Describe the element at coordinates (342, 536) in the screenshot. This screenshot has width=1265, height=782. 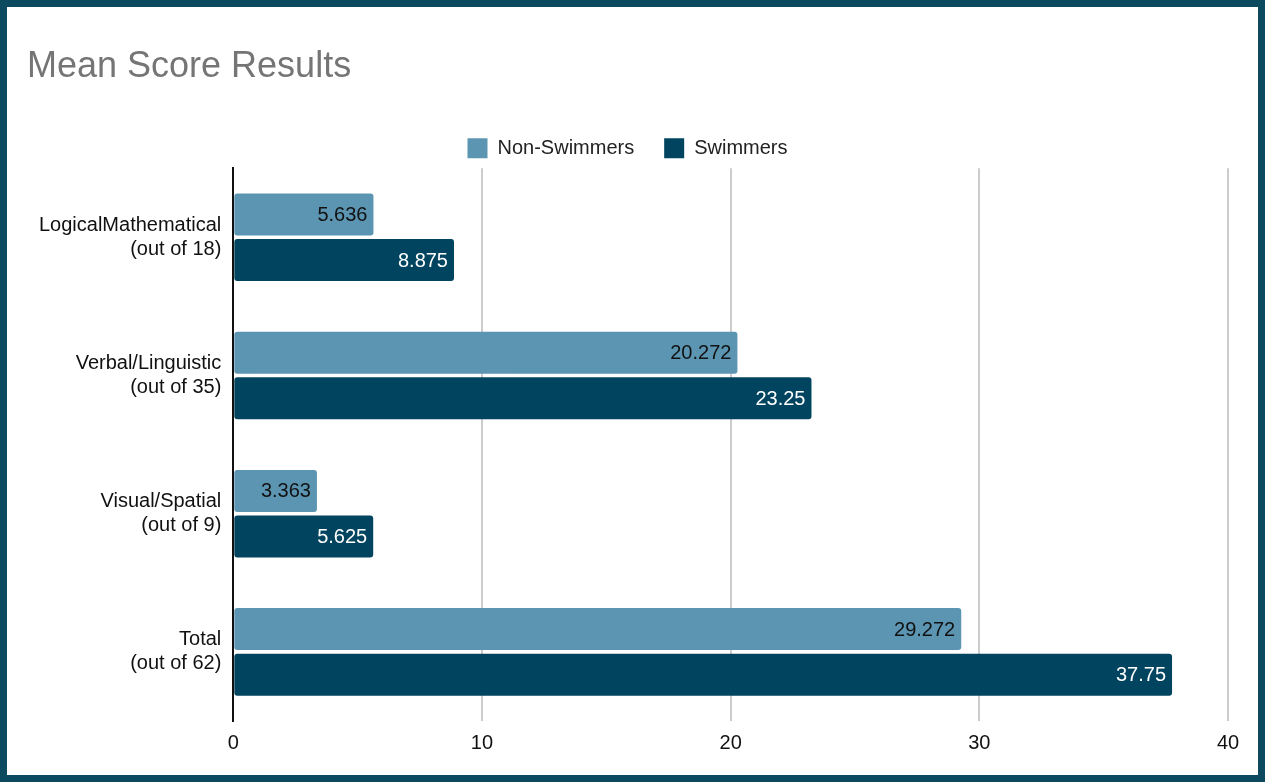
I see `data-label: 5.625` at that location.